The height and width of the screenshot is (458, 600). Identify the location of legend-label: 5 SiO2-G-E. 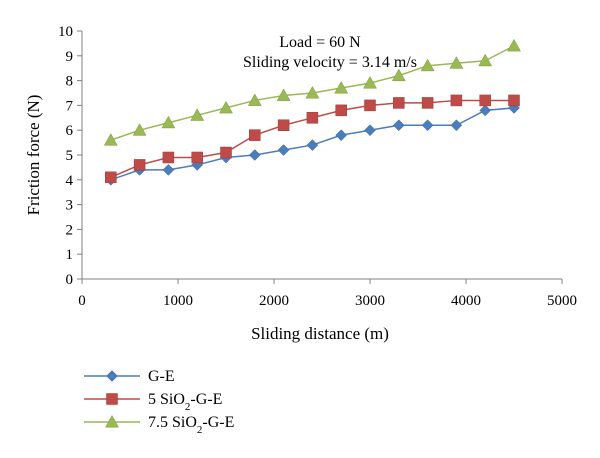
(185, 402).